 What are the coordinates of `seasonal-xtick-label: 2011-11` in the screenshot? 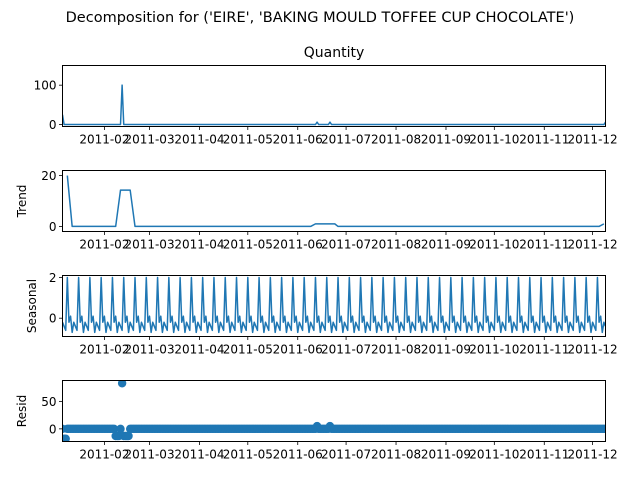 It's located at (544, 350).